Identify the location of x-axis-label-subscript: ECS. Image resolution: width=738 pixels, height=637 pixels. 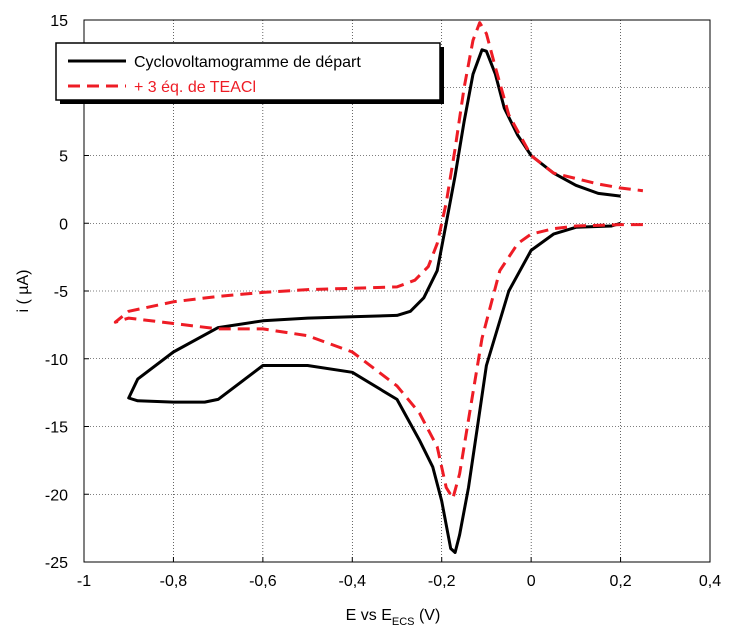
(403, 622).